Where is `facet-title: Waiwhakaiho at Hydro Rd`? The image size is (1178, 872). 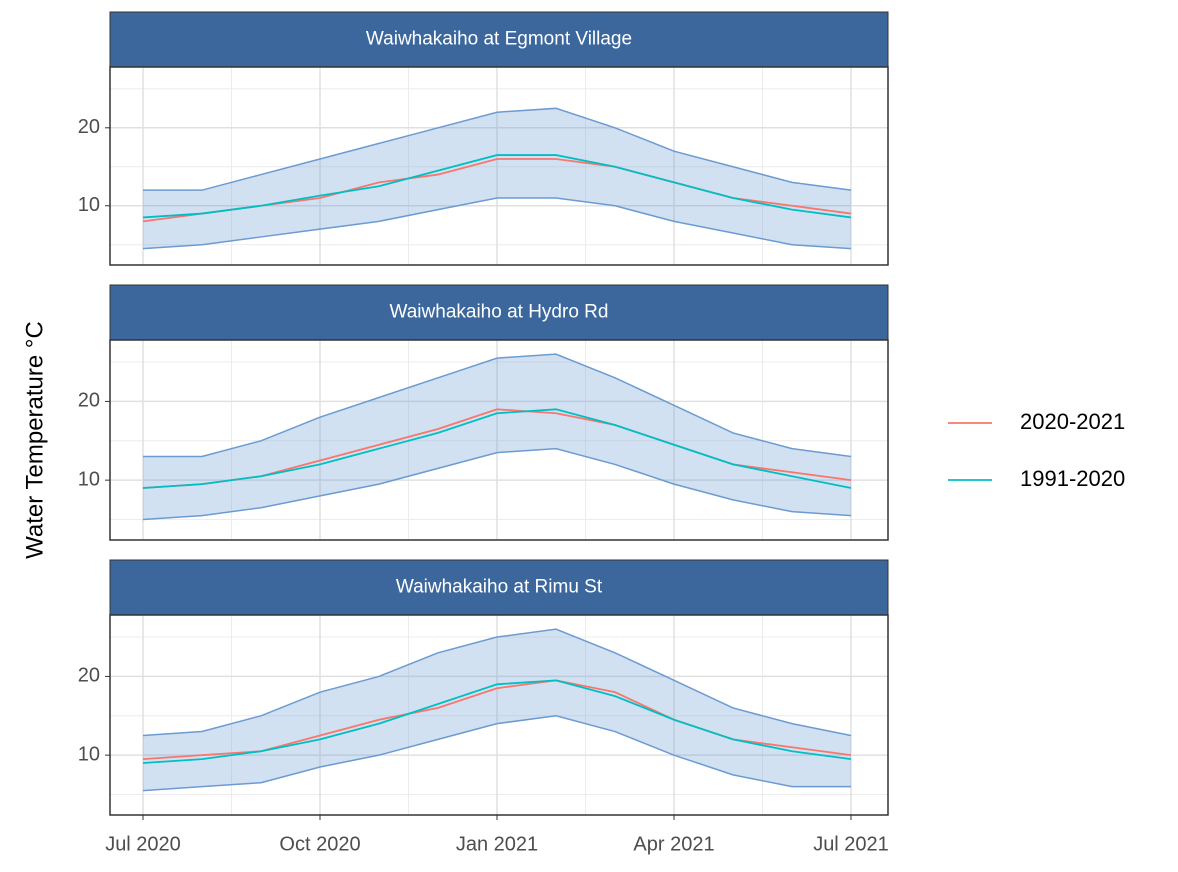 facet-title: Waiwhakaiho at Hydro Rd is located at coordinates (499, 312).